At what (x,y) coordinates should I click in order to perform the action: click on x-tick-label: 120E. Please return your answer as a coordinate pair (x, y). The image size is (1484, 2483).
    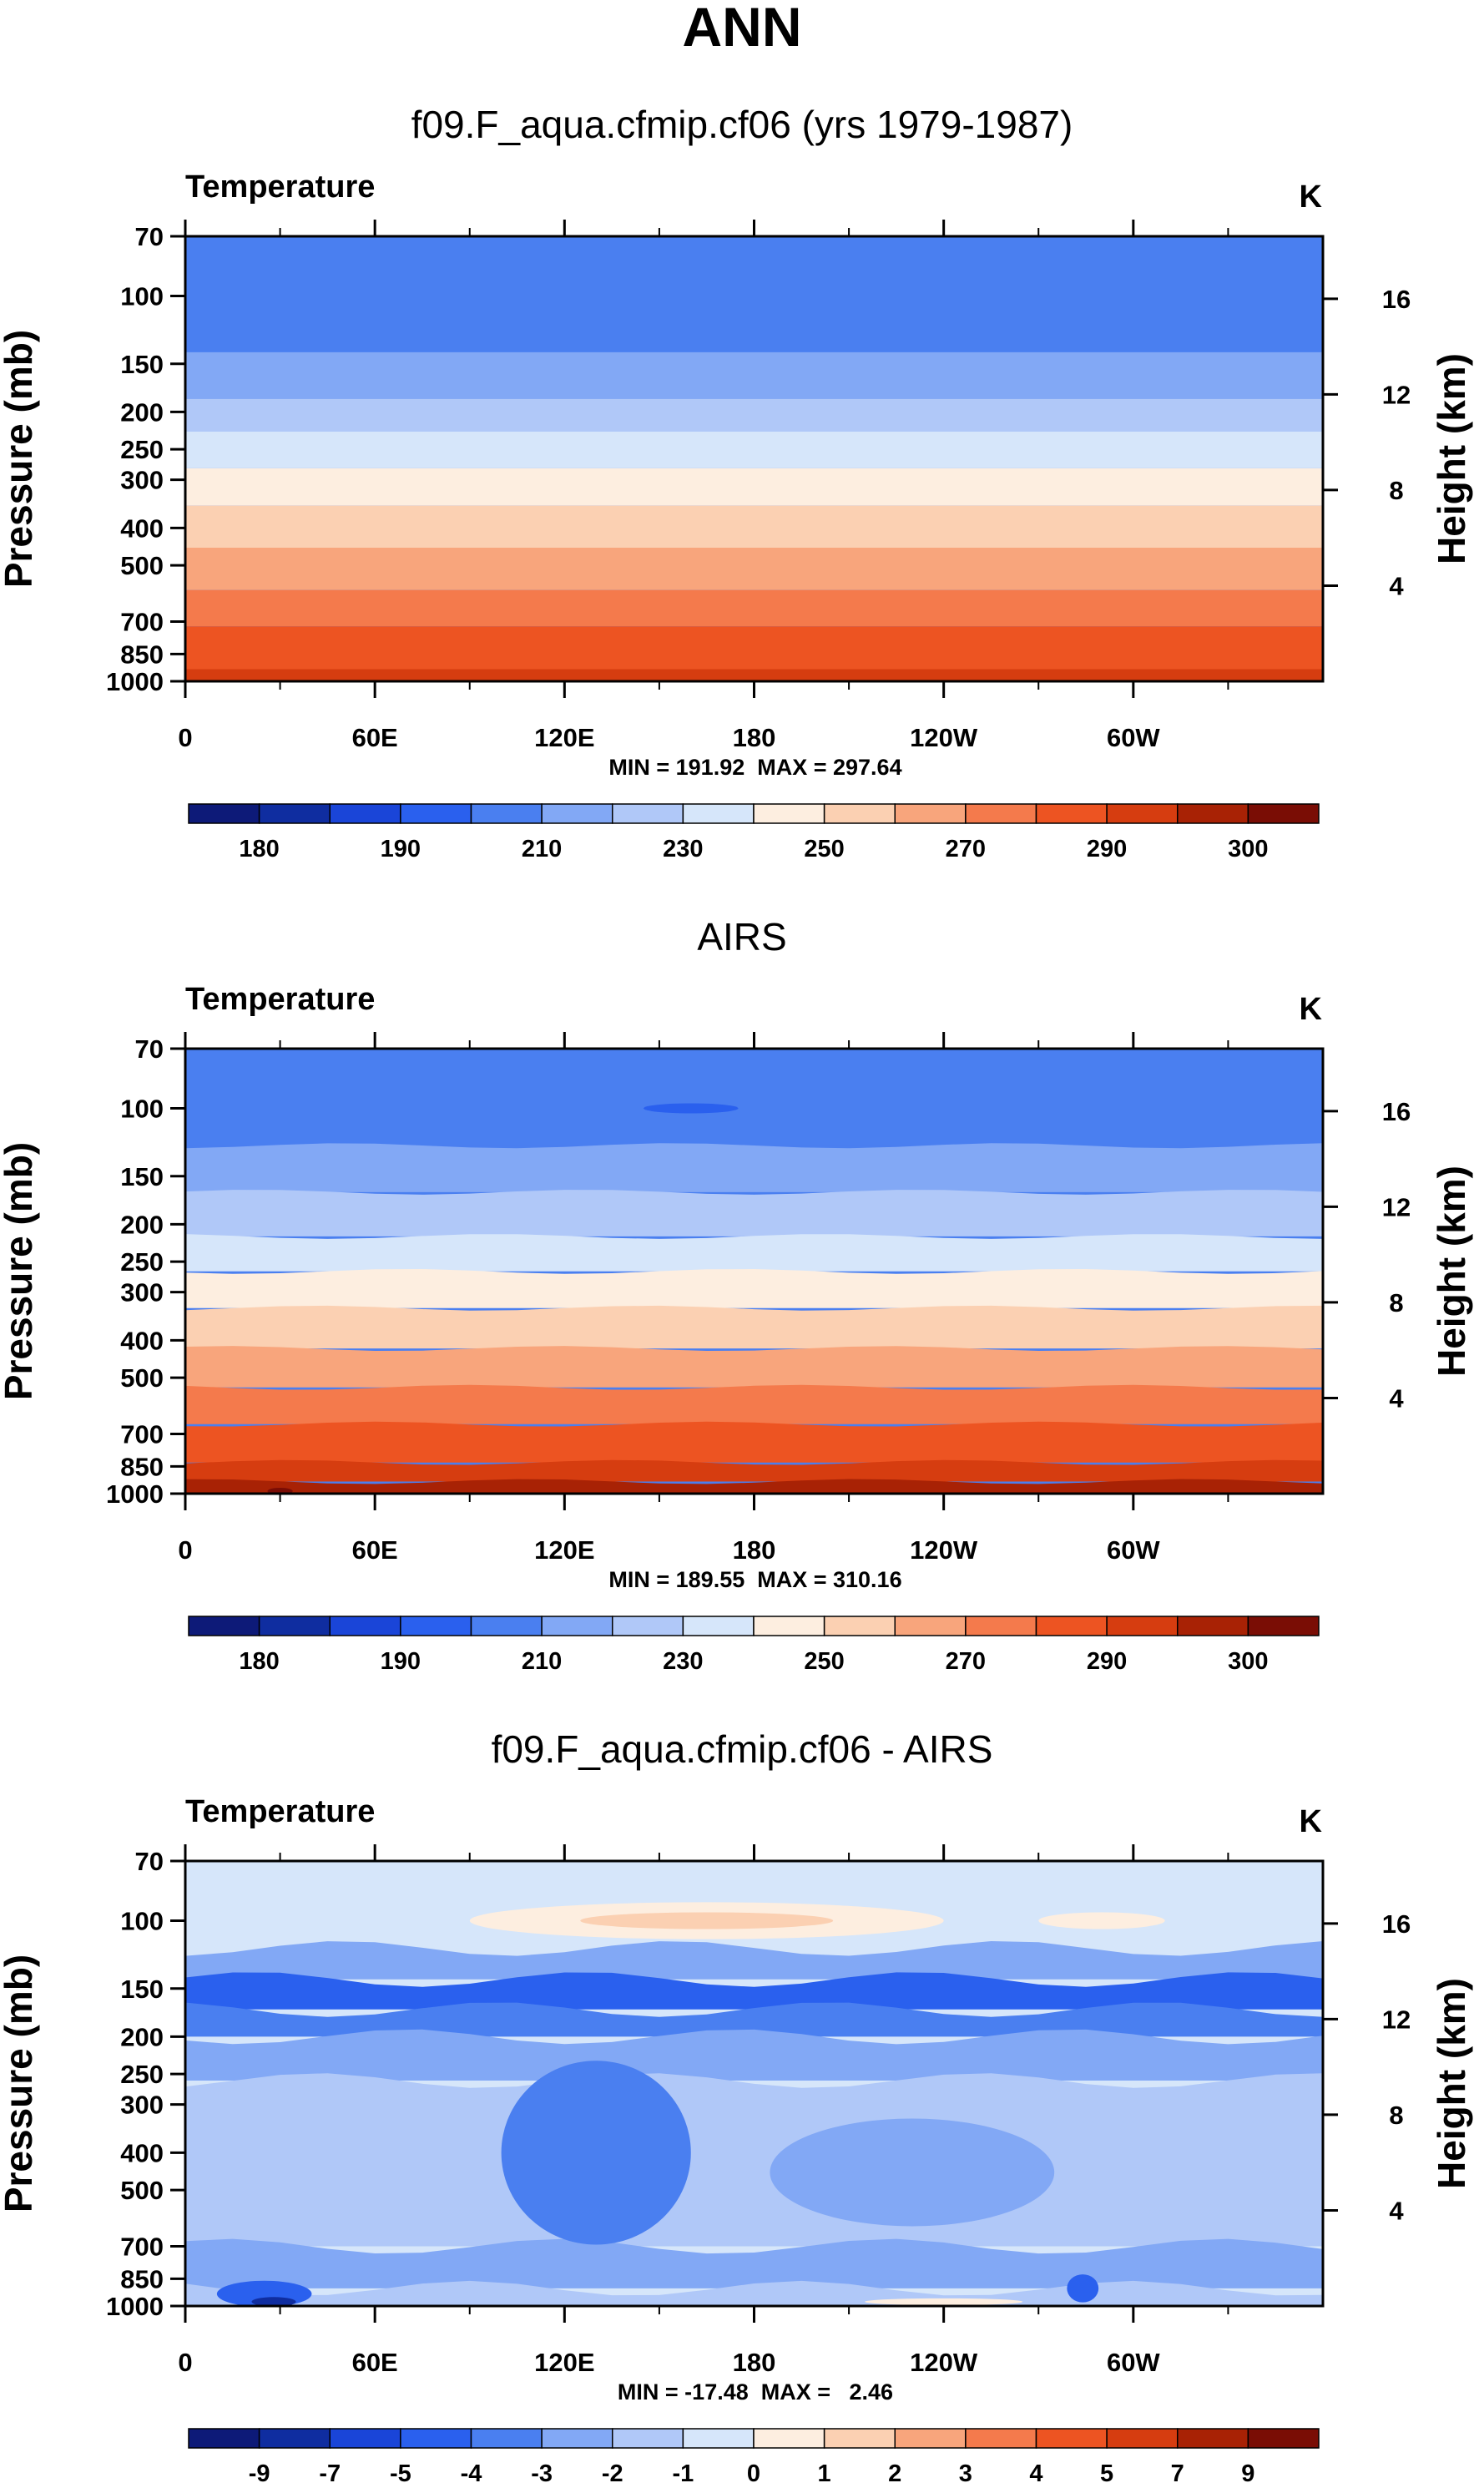
    Looking at the image, I should click on (564, 737).